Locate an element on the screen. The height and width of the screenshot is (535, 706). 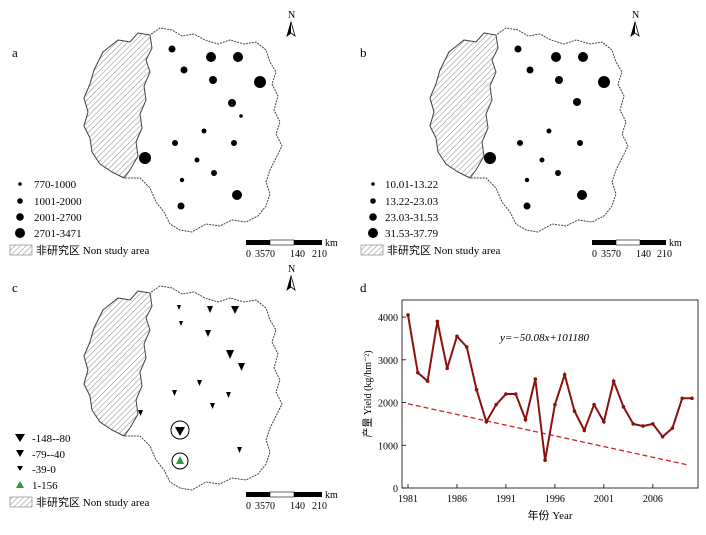
x-tick-label: 1996 is located at coordinates (555, 499).